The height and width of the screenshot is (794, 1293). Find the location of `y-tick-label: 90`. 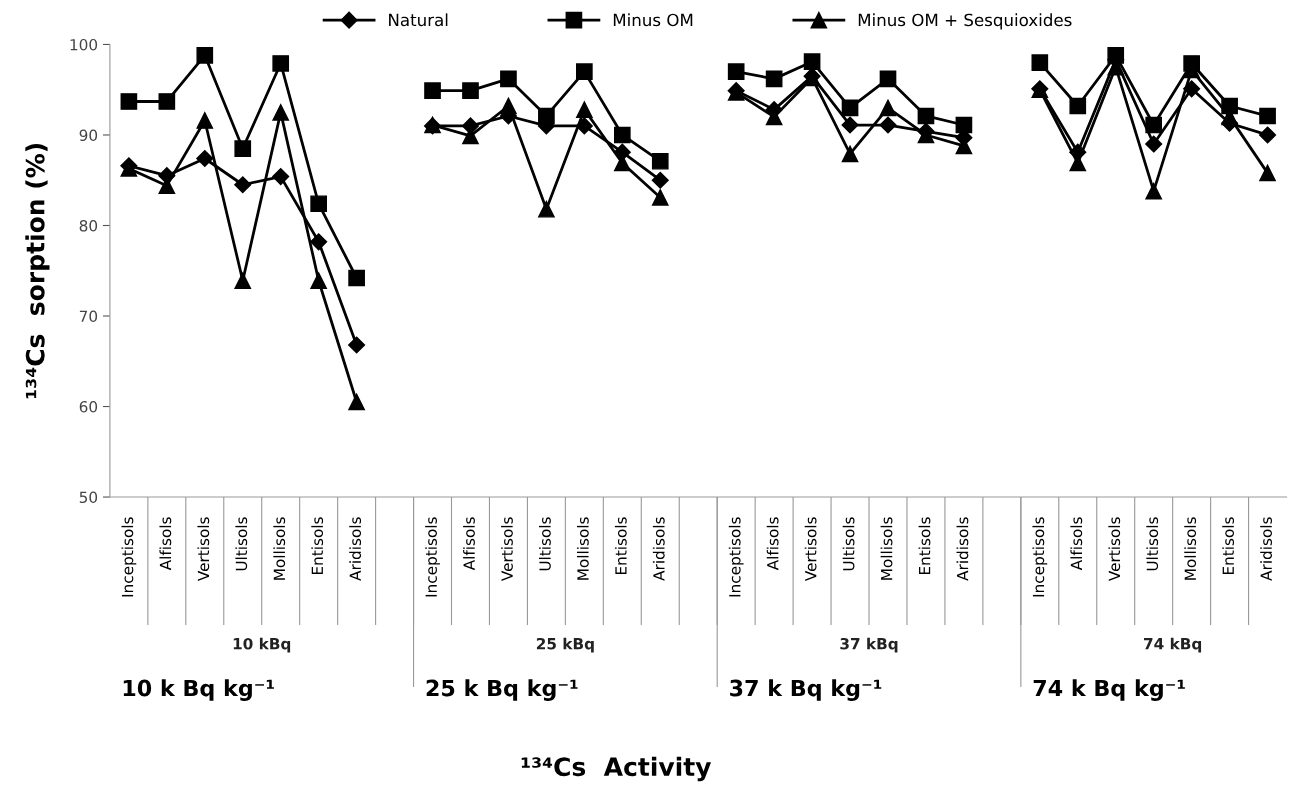

y-tick-label: 90 is located at coordinates (88, 135).